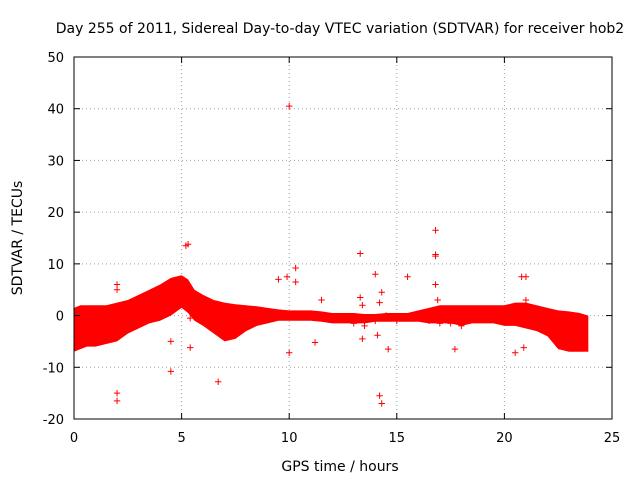 The image size is (640, 480). I want to click on y-tick-label: 30, so click(55, 161).